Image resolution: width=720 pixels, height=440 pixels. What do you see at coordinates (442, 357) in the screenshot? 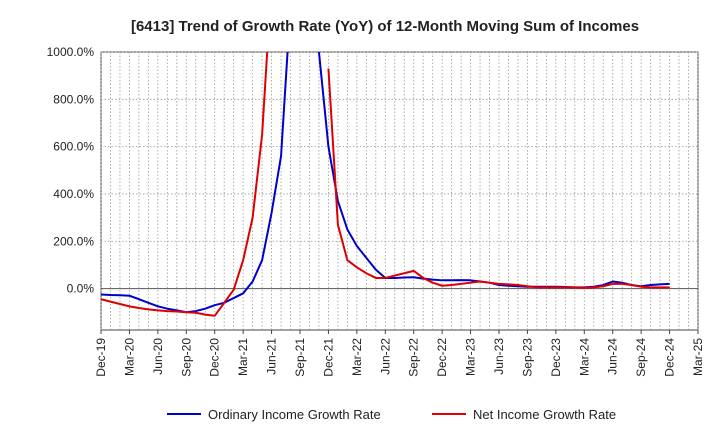
I see `x-tick-label: Dec-22` at bounding box center [442, 357].